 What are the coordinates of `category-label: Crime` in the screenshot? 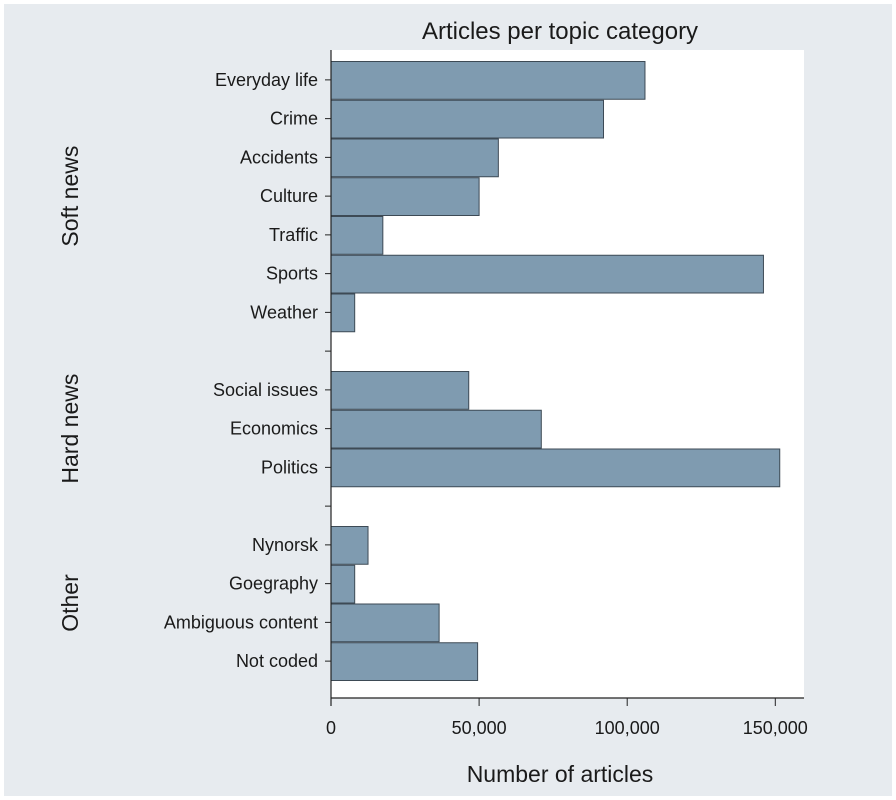 It's located at (294, 119).